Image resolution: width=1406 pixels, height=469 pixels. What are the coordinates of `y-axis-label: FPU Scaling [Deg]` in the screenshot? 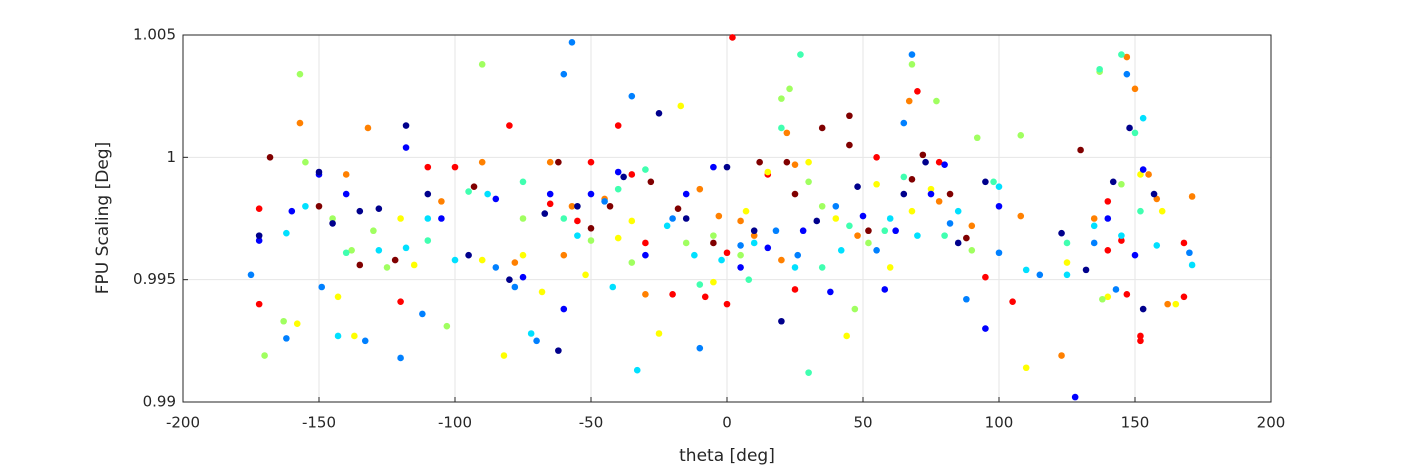 It's located at (103, 218).